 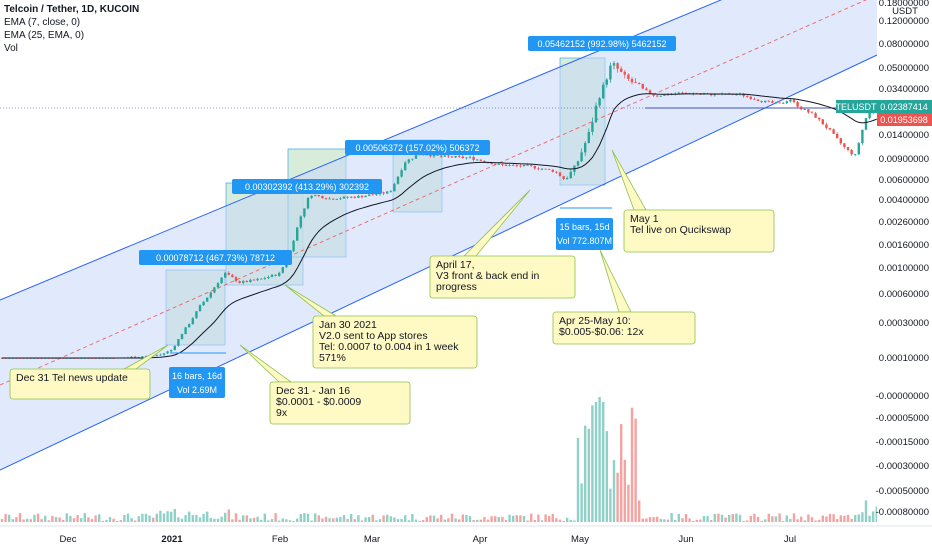 I want to click on ema25-label: EMA (25, EMA, 0), so click(x=44, y=35).